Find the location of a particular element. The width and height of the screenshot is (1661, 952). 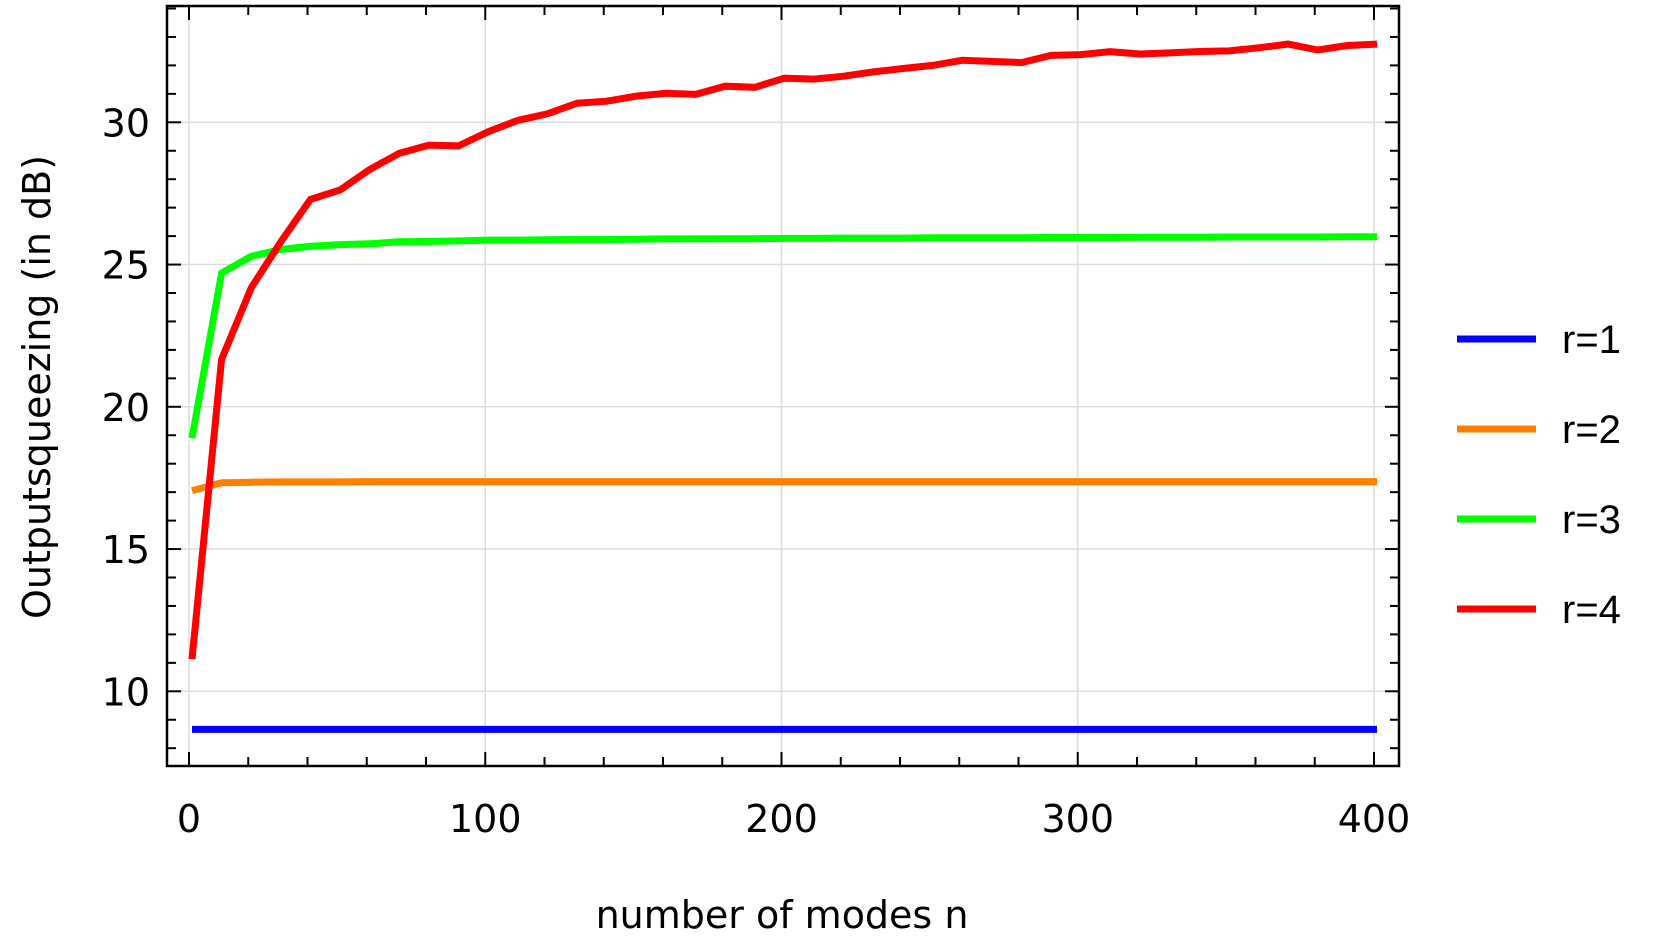

legend-item-r1: r=1 is located at coordinates (1539, 340).